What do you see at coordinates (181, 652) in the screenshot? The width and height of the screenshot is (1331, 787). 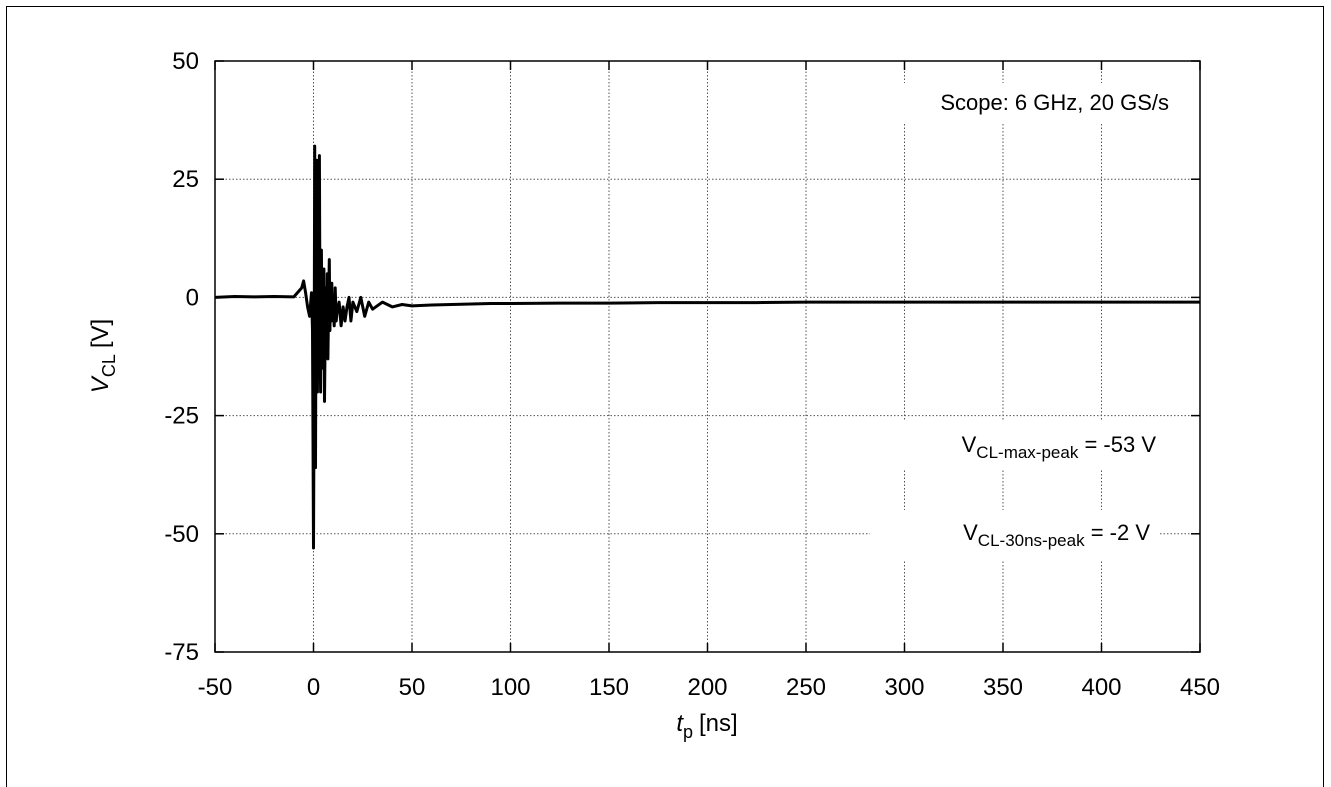 I see `y-tick-label: -75` at bounding box center [181, 652].